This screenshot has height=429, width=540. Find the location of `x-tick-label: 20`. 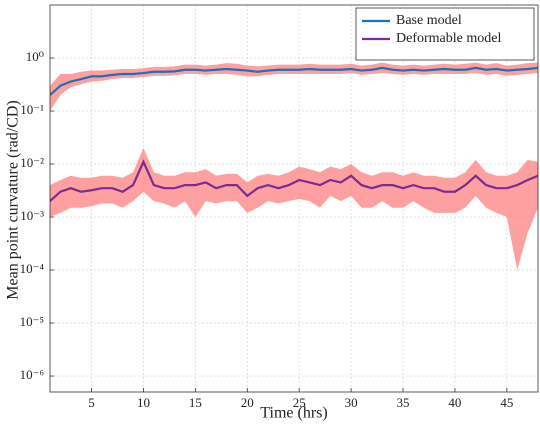

x-tick-label: 20 is located at coordinates (247, 402).